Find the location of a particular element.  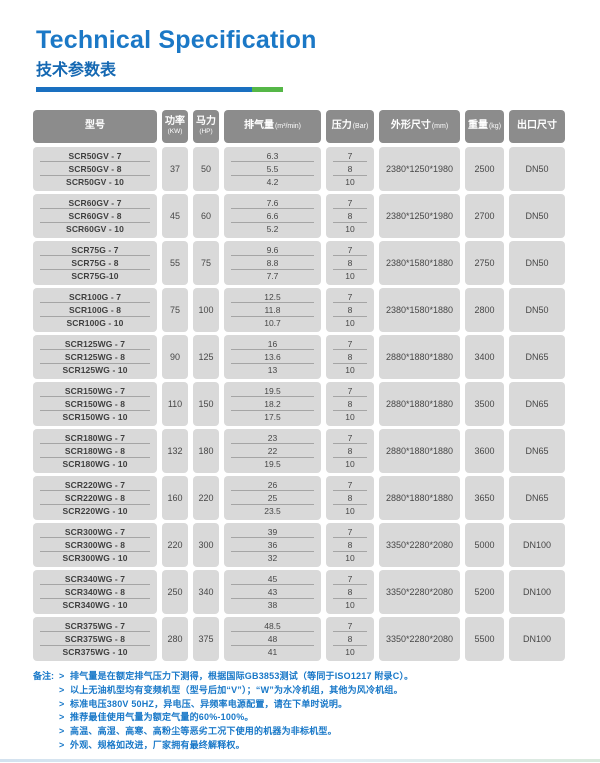

displacement-cell: 9.6 8.8 7.7 is located at coordinates (272, 263).